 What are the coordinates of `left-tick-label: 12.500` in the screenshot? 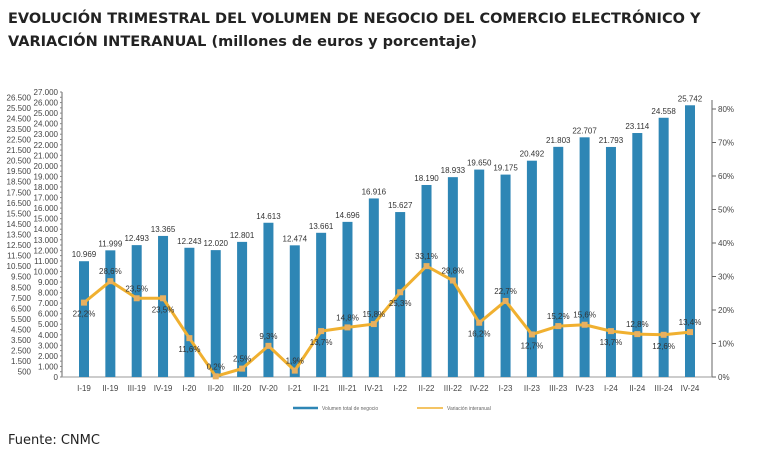 It's located at (19, 245).